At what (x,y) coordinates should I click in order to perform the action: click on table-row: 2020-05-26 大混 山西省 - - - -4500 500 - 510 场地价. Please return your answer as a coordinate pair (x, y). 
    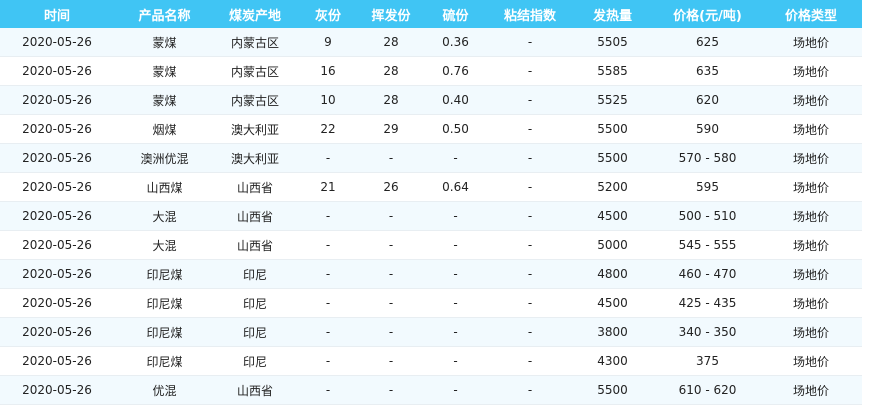
    Looking at the image, I should click on (431, 216).